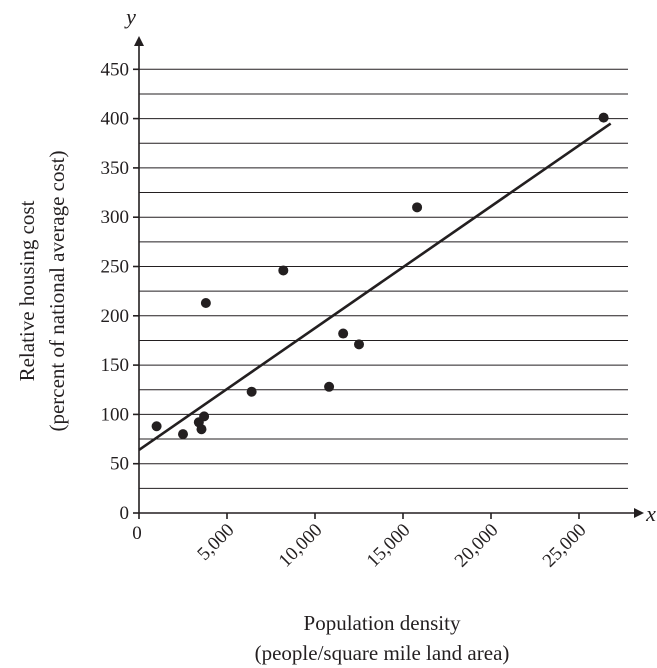 The width and height of the screenshot is (657, 668). Describe the element at coordinates (119, 464) in the screenshot. I see `y-tick-label-50: 50` at that location.